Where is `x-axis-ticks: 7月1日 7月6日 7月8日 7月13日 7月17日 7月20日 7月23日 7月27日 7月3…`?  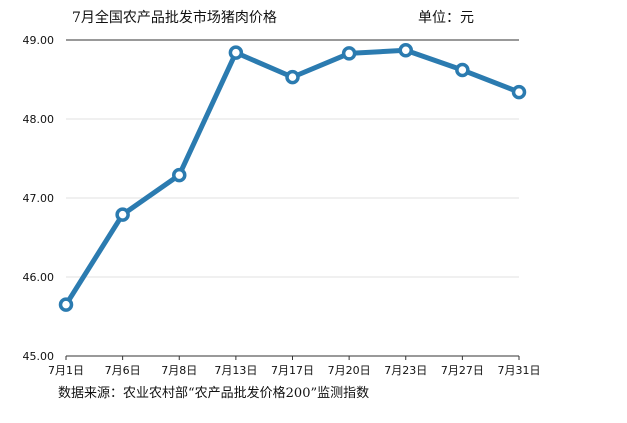 x-axis-ticks: 7月1日 7月6日 7月8日 7月13日 7月17日 7月20日 7月23日 7月27日 7月3… is located at coordinates (294, 366).